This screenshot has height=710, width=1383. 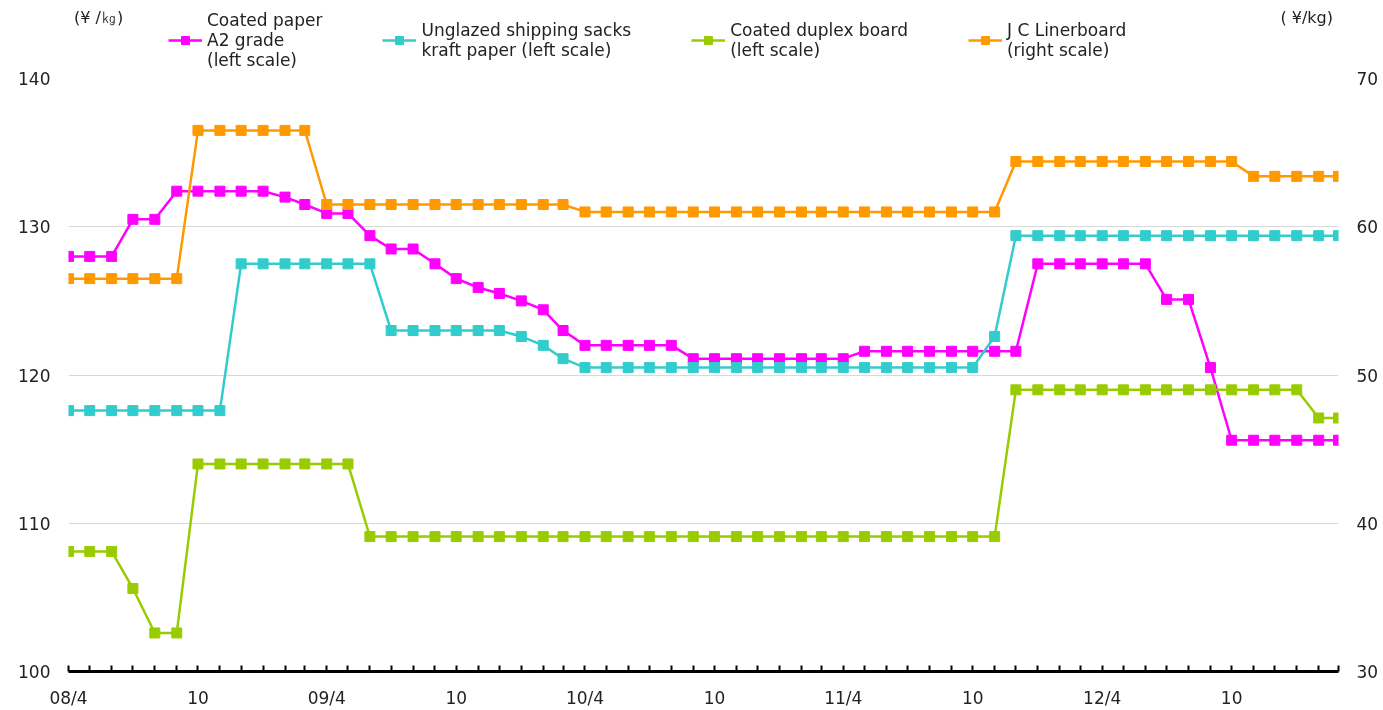 What do you see at coordinates (585, 697) in the screenshot?
I see `x-tick-label: 10/4` at bounding box center [585, 697].